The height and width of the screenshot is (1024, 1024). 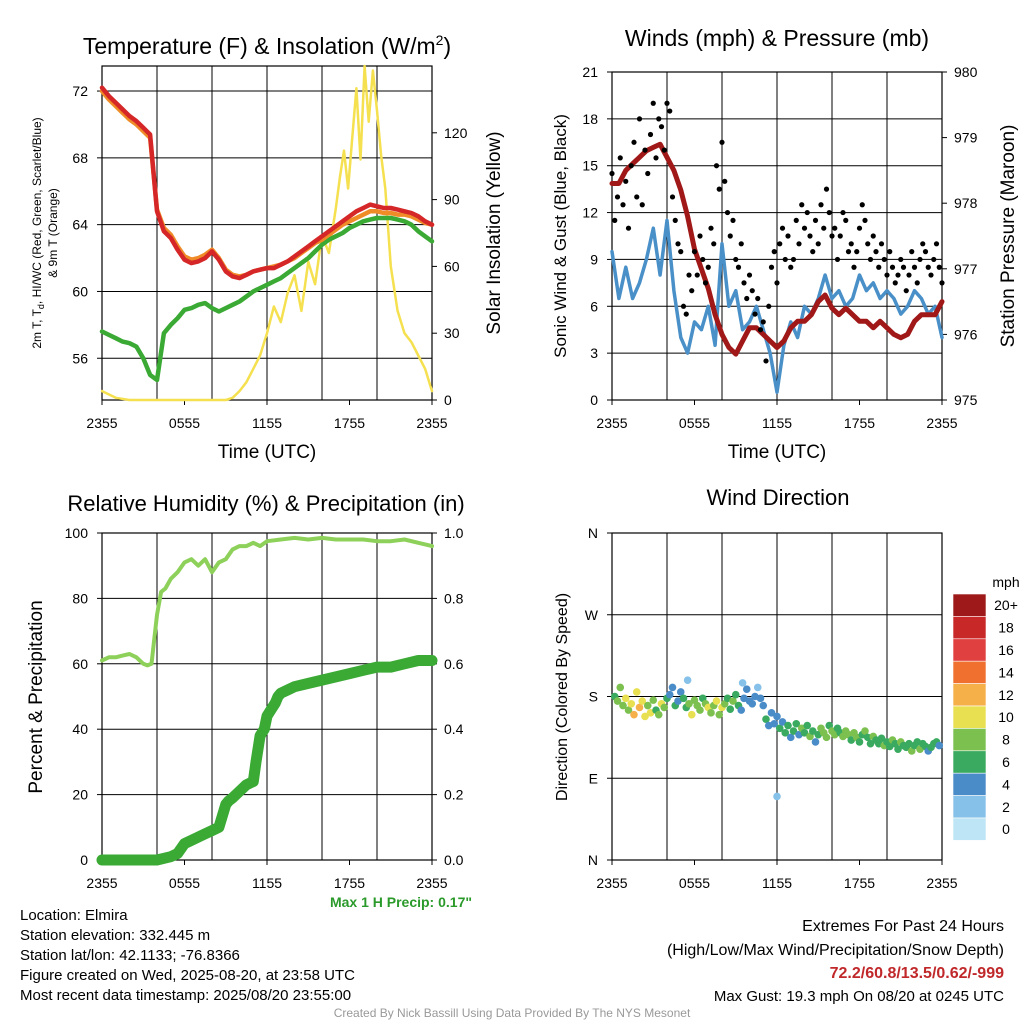 I want to click on x-axis-label: Time (UTC), so click(x=777, y=452).